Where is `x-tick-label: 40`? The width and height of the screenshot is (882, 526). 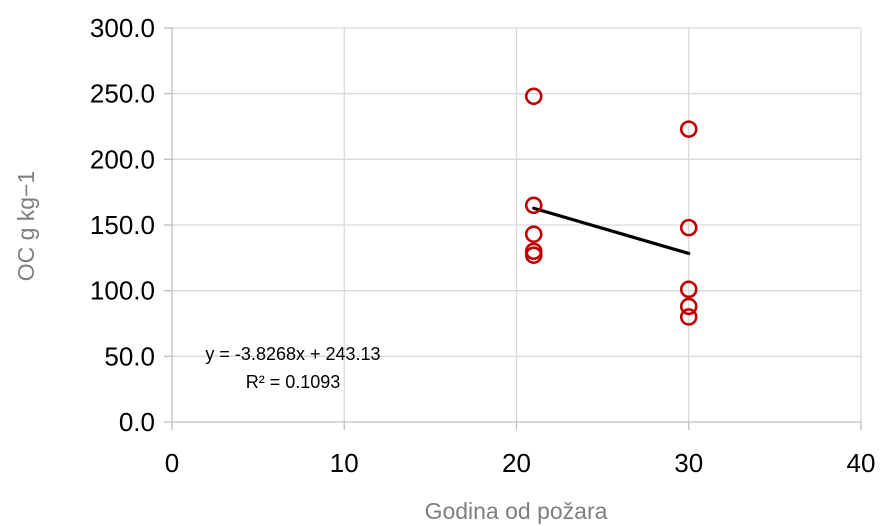
x-tick-label: 40 is located at coordinates (861, 463).